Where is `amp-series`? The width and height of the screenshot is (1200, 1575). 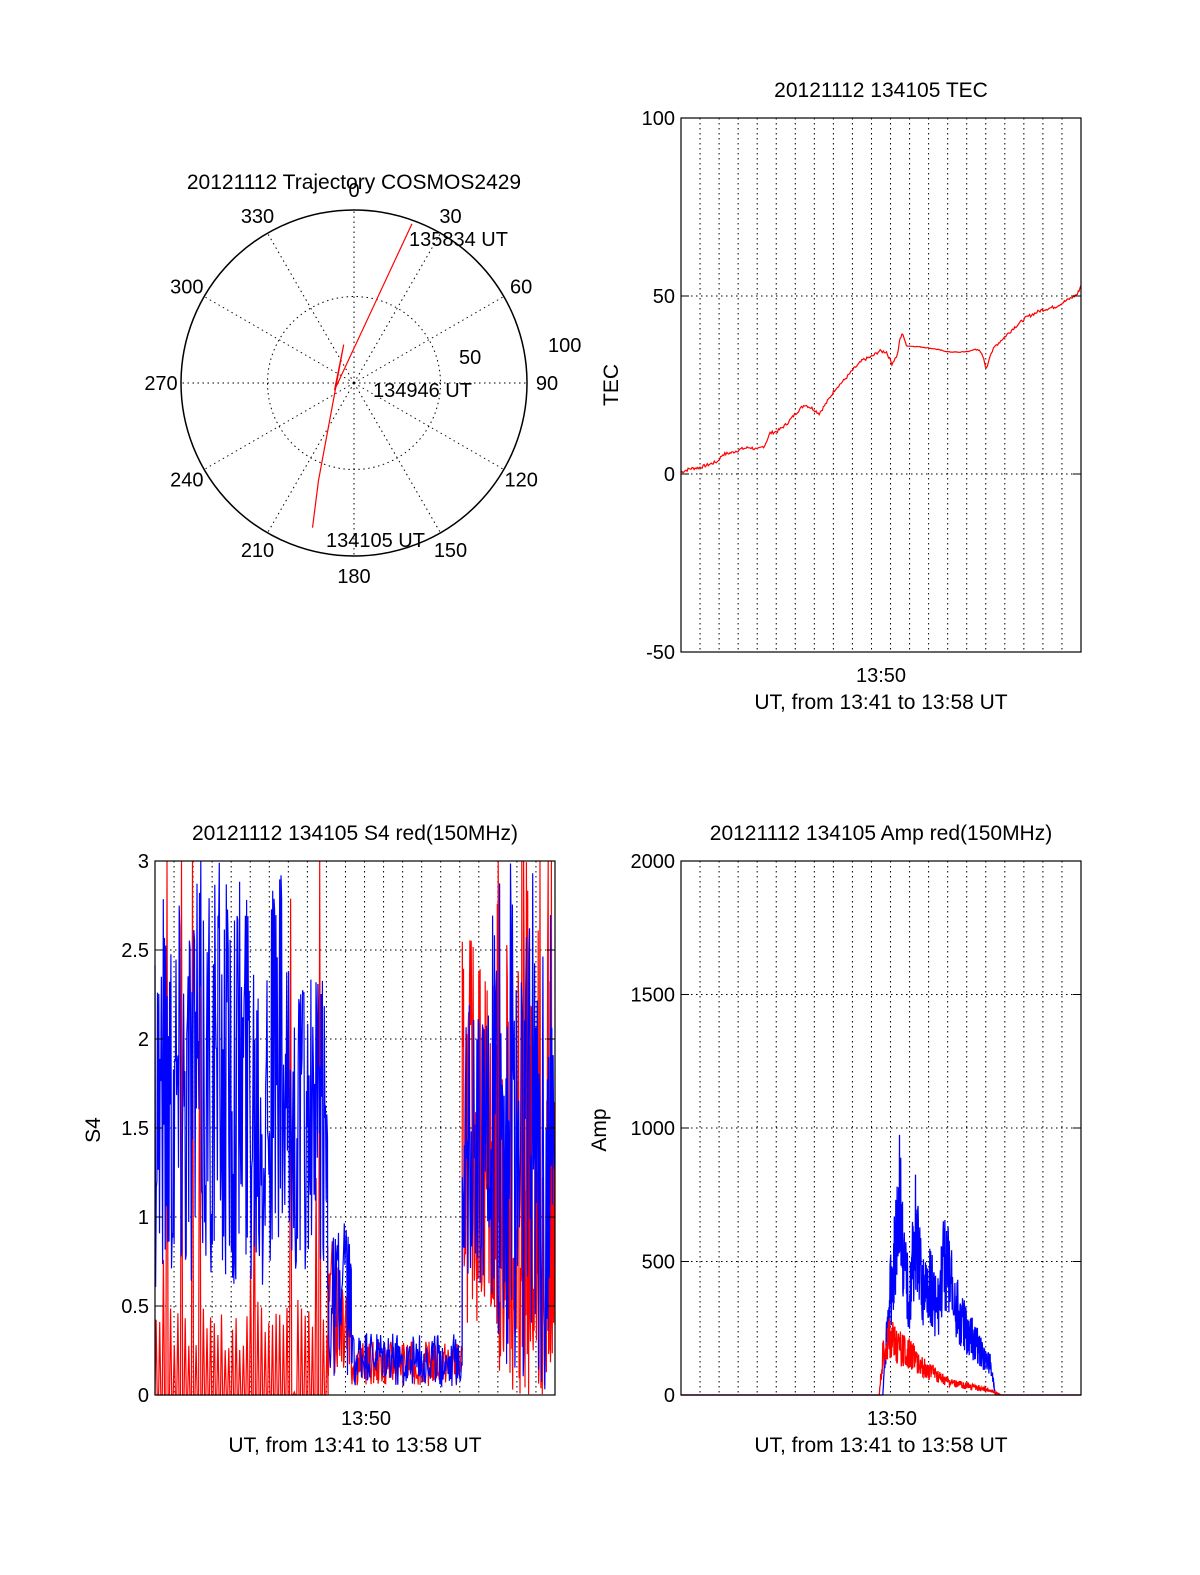
amp-series is located at coordinates (881, 1265).